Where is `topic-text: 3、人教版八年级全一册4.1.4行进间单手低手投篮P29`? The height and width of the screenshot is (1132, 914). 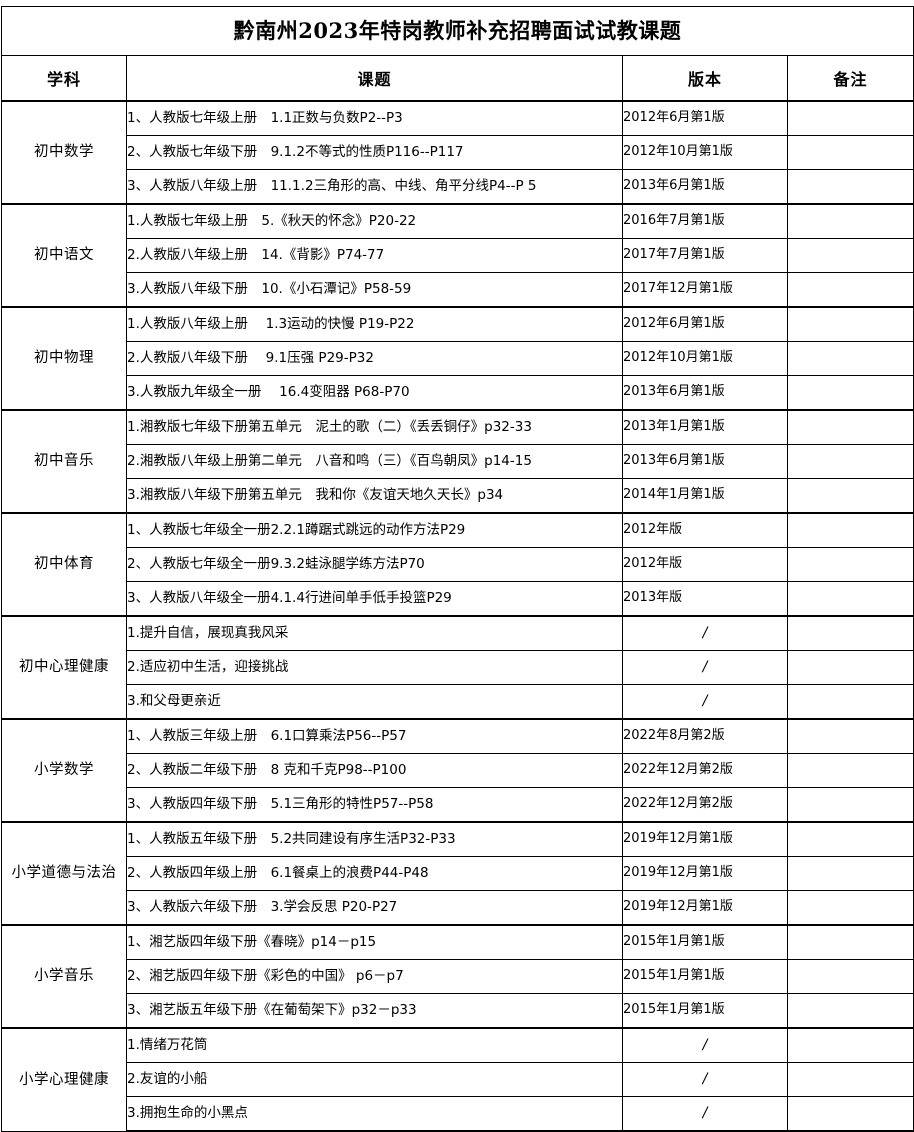 topic-text: 3、人教版八年级全一册4.1.4行进间单手低手投篮P29 is located at coordinates (289, 598).